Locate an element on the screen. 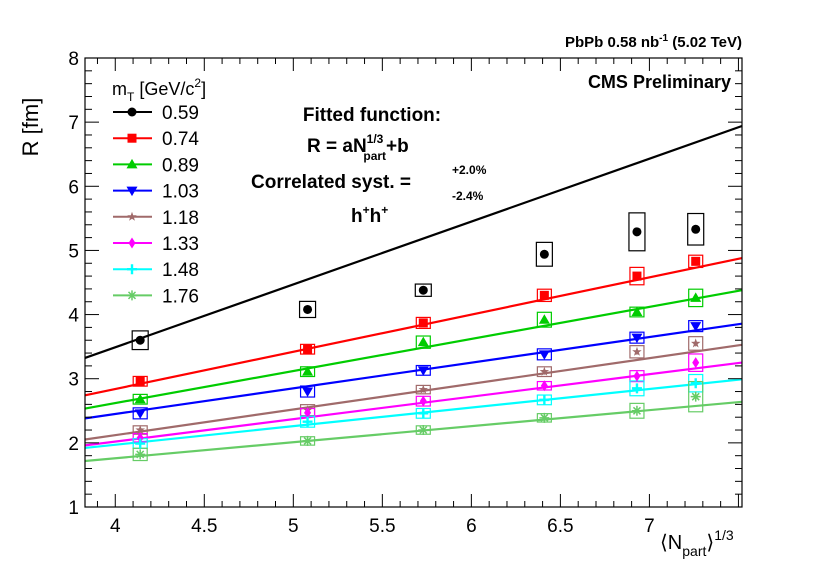 This screenshot has height=563, width=830. x-tick-label: 5.5 is located at coordinates (382, 526).